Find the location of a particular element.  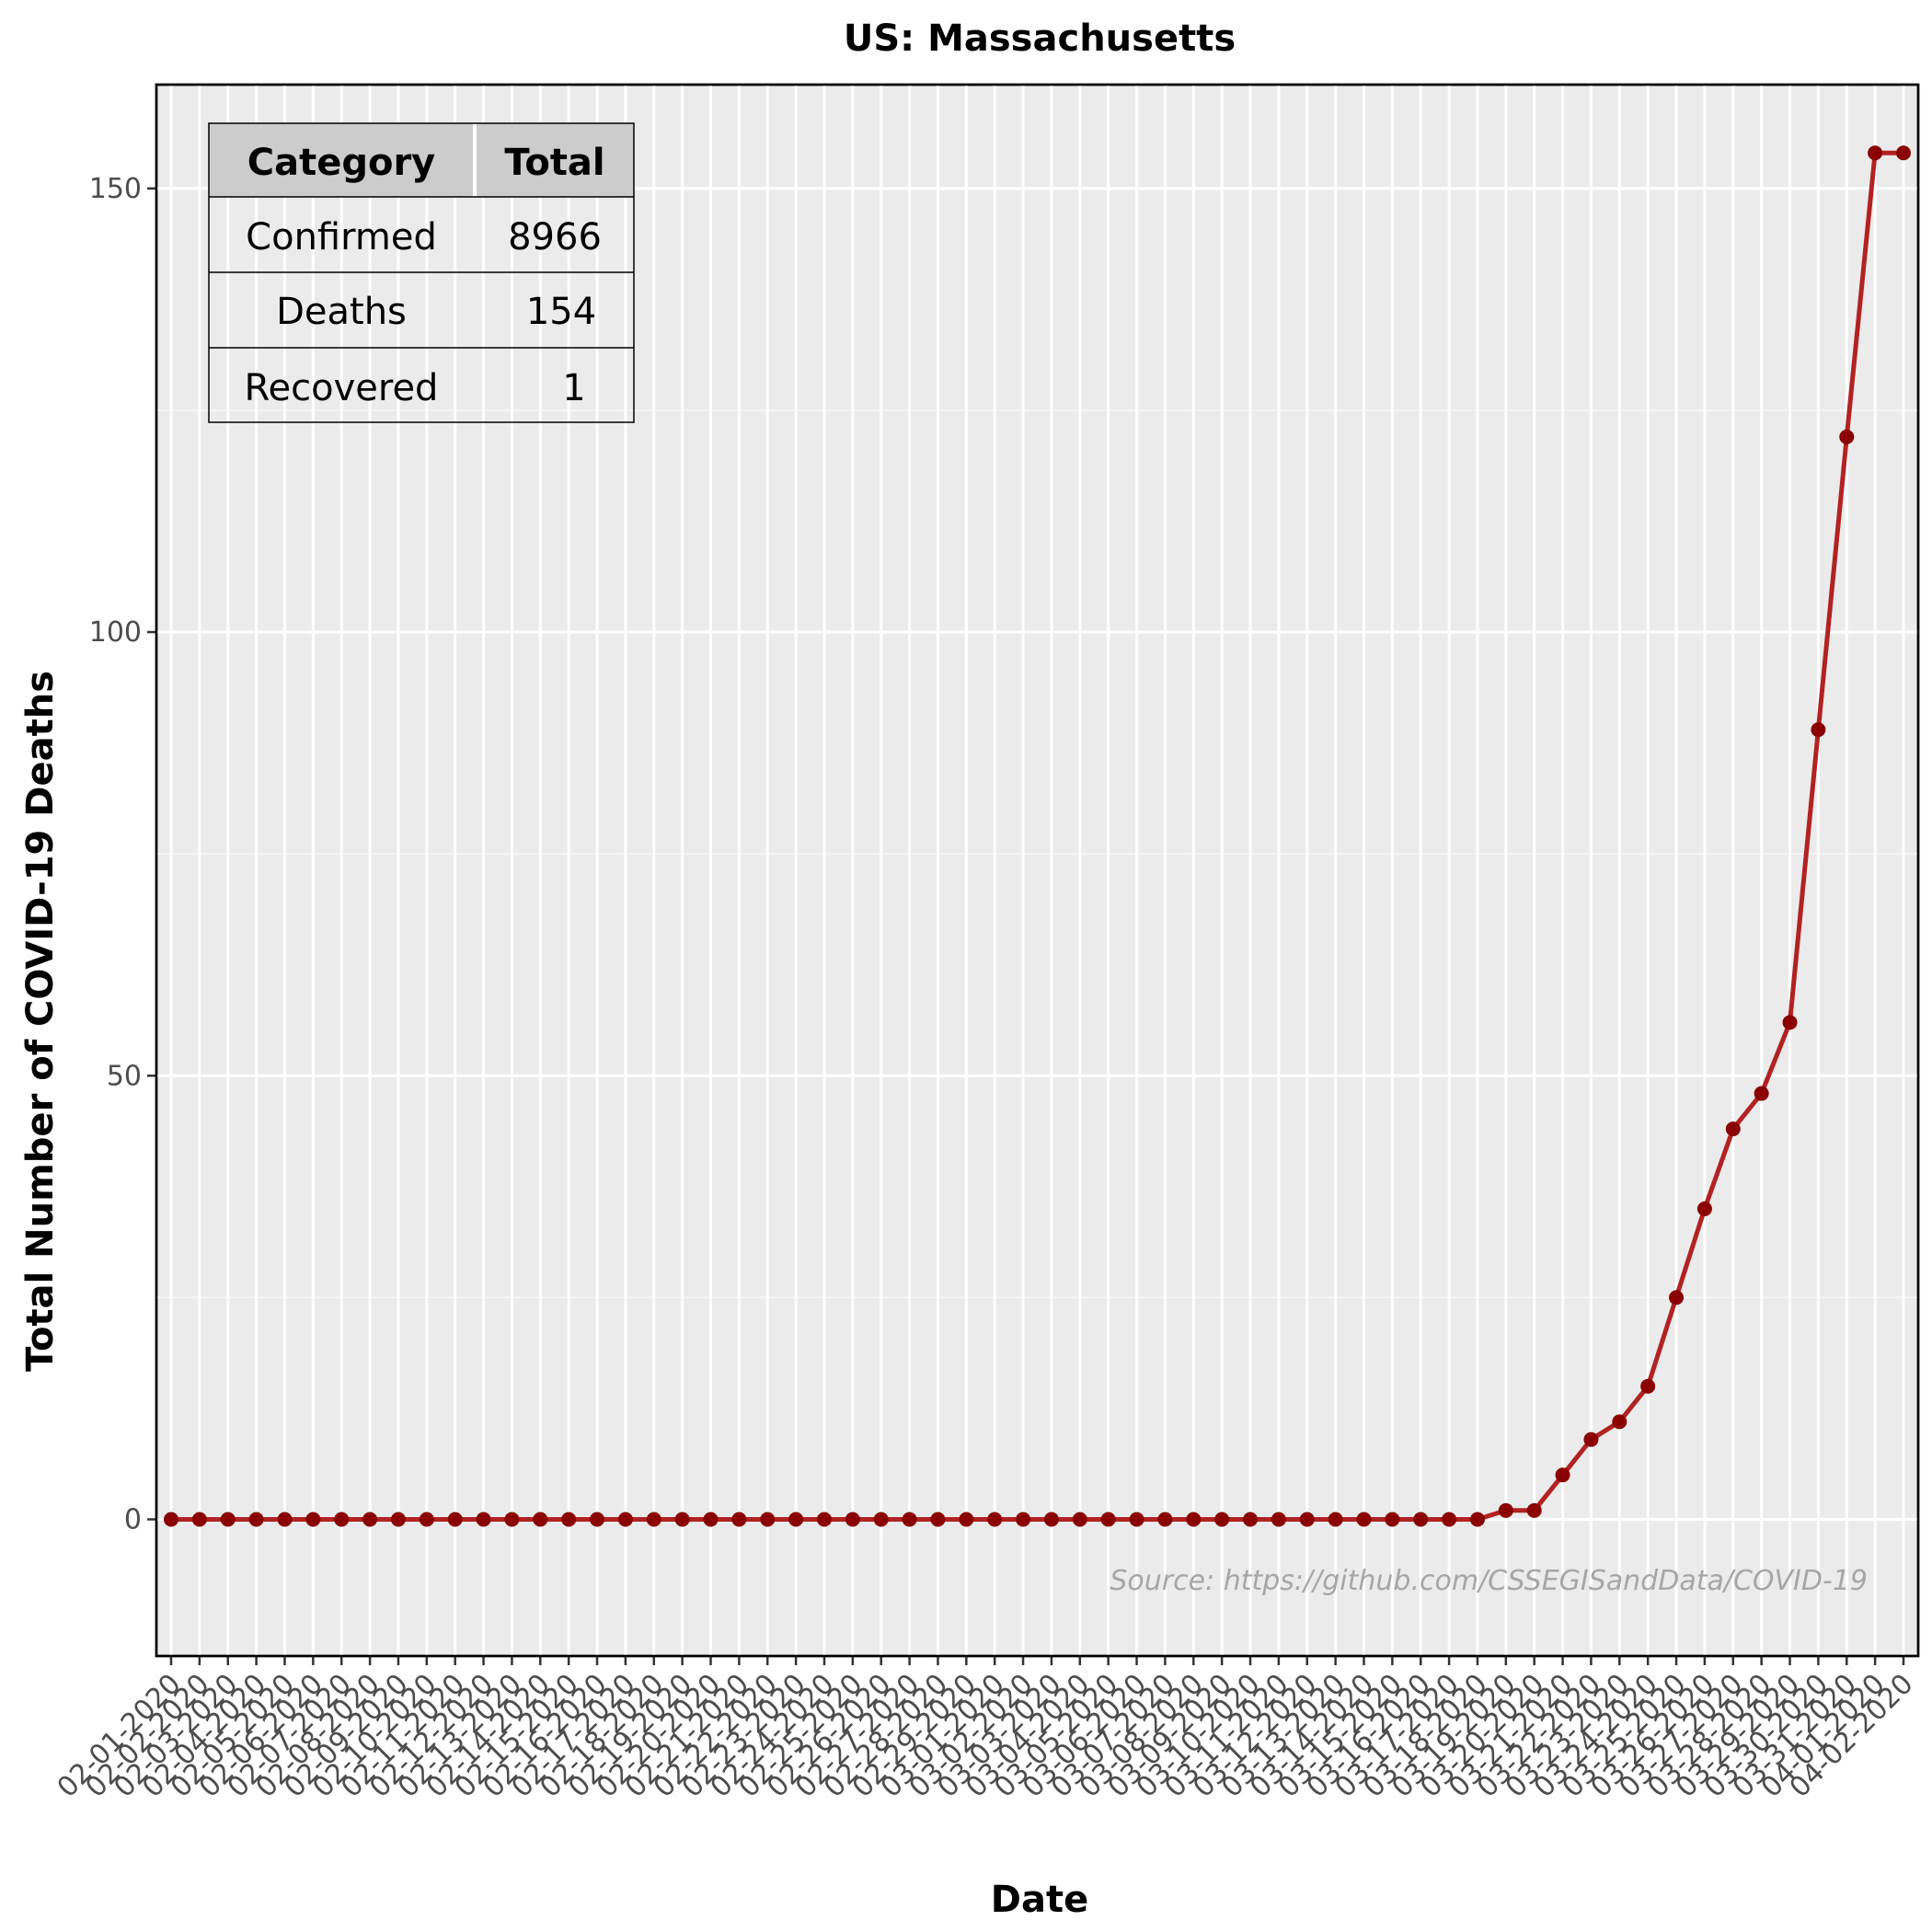

table-header-bg is located at coordinates (421, 160).